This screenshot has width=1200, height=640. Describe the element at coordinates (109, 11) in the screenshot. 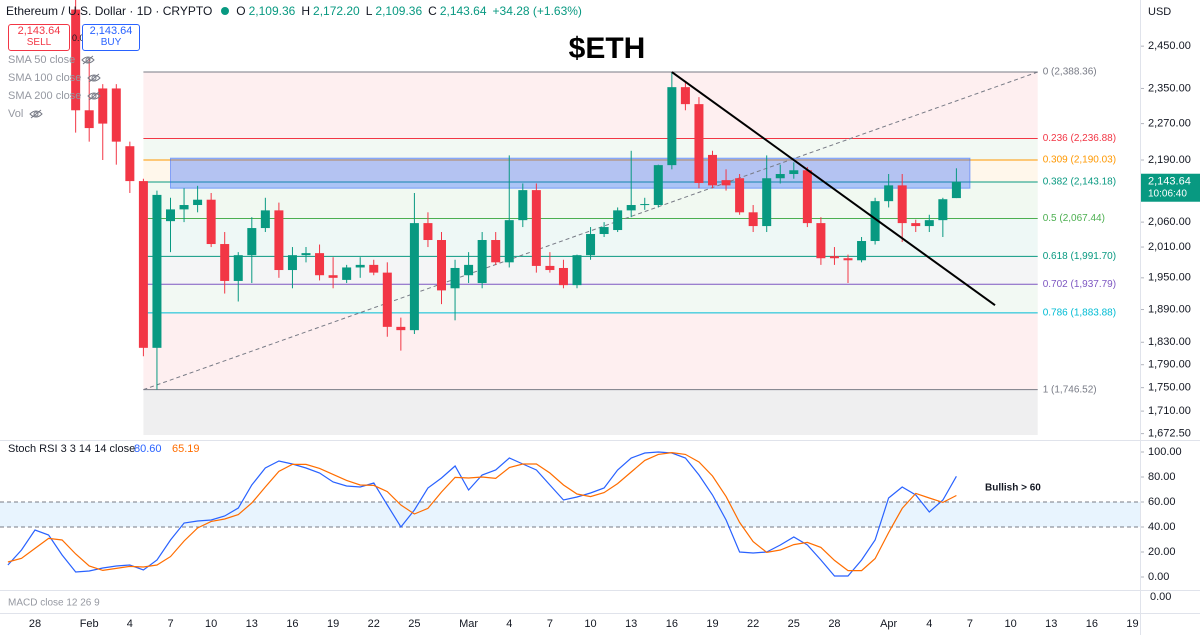

I see `symbol: Ethereum / U.S. Dollar · 1D · CRYPTO` at that location.